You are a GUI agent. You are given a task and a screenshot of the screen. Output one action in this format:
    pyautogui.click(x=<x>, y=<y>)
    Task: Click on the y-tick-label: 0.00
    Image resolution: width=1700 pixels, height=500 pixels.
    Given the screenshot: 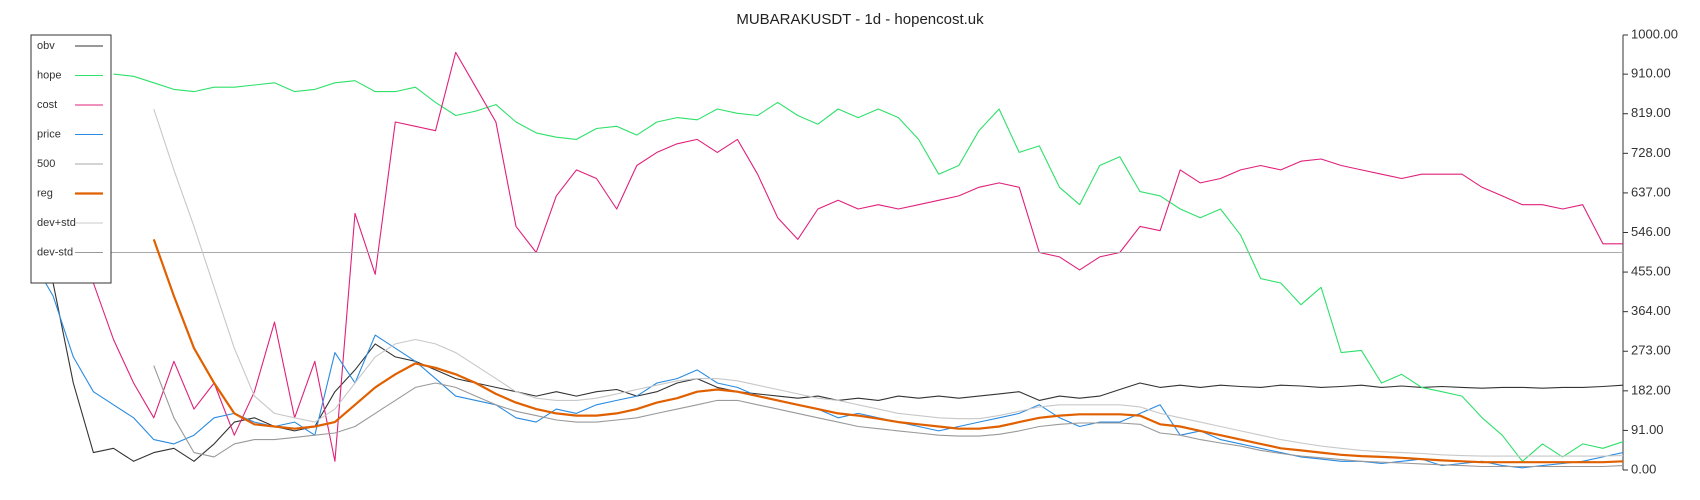 What is the action you would take?
    pyautogui.click(x=1643, y=468)
    